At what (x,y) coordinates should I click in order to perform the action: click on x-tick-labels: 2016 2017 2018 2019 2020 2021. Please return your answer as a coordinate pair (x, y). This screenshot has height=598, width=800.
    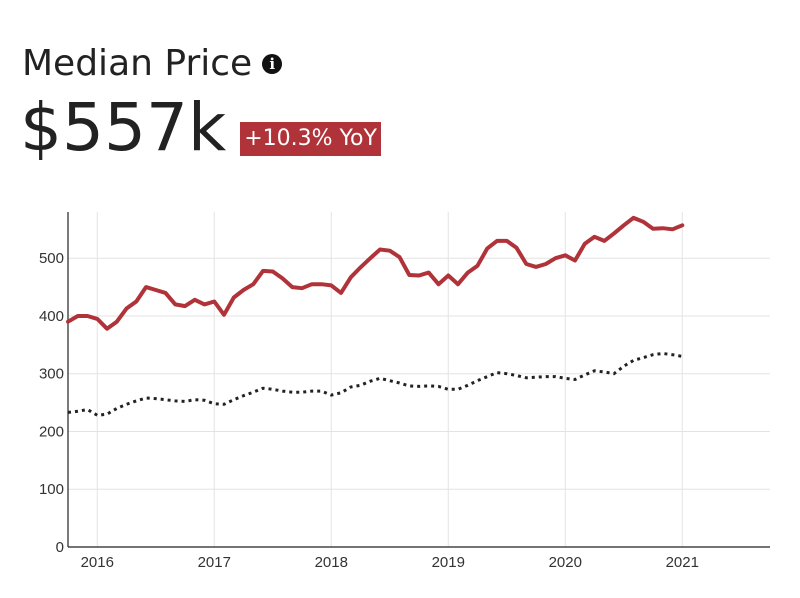
    Looking at the image, I should click on (390, 562).